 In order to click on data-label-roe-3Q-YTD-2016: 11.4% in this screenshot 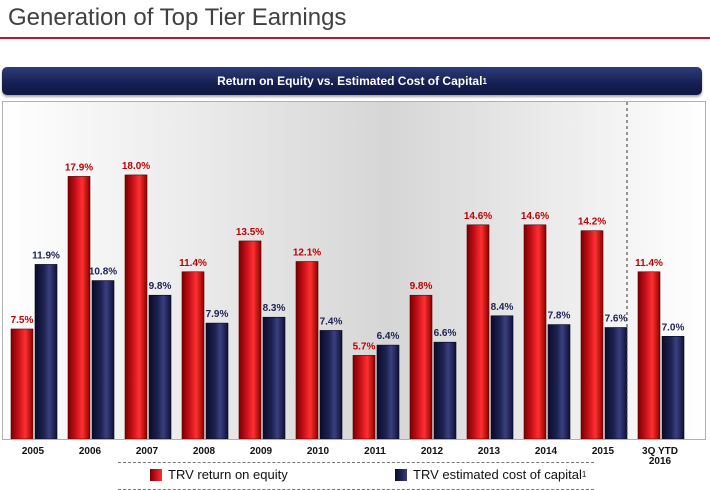, I will do `click(649, 263)`.